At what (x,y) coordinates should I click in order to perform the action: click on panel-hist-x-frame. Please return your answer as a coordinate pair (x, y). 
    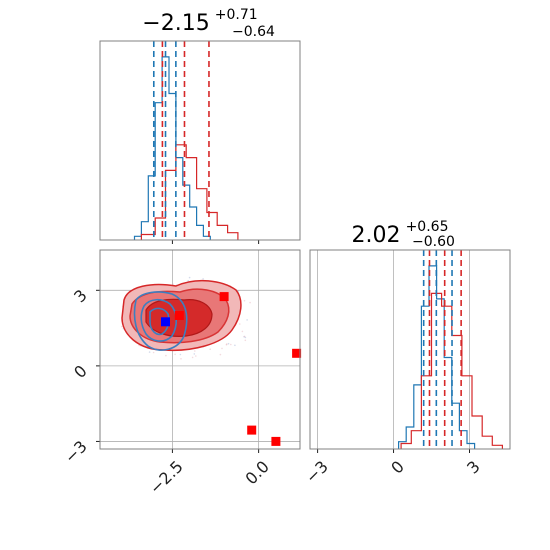
    Looking at the image, I should click on (200, 140).